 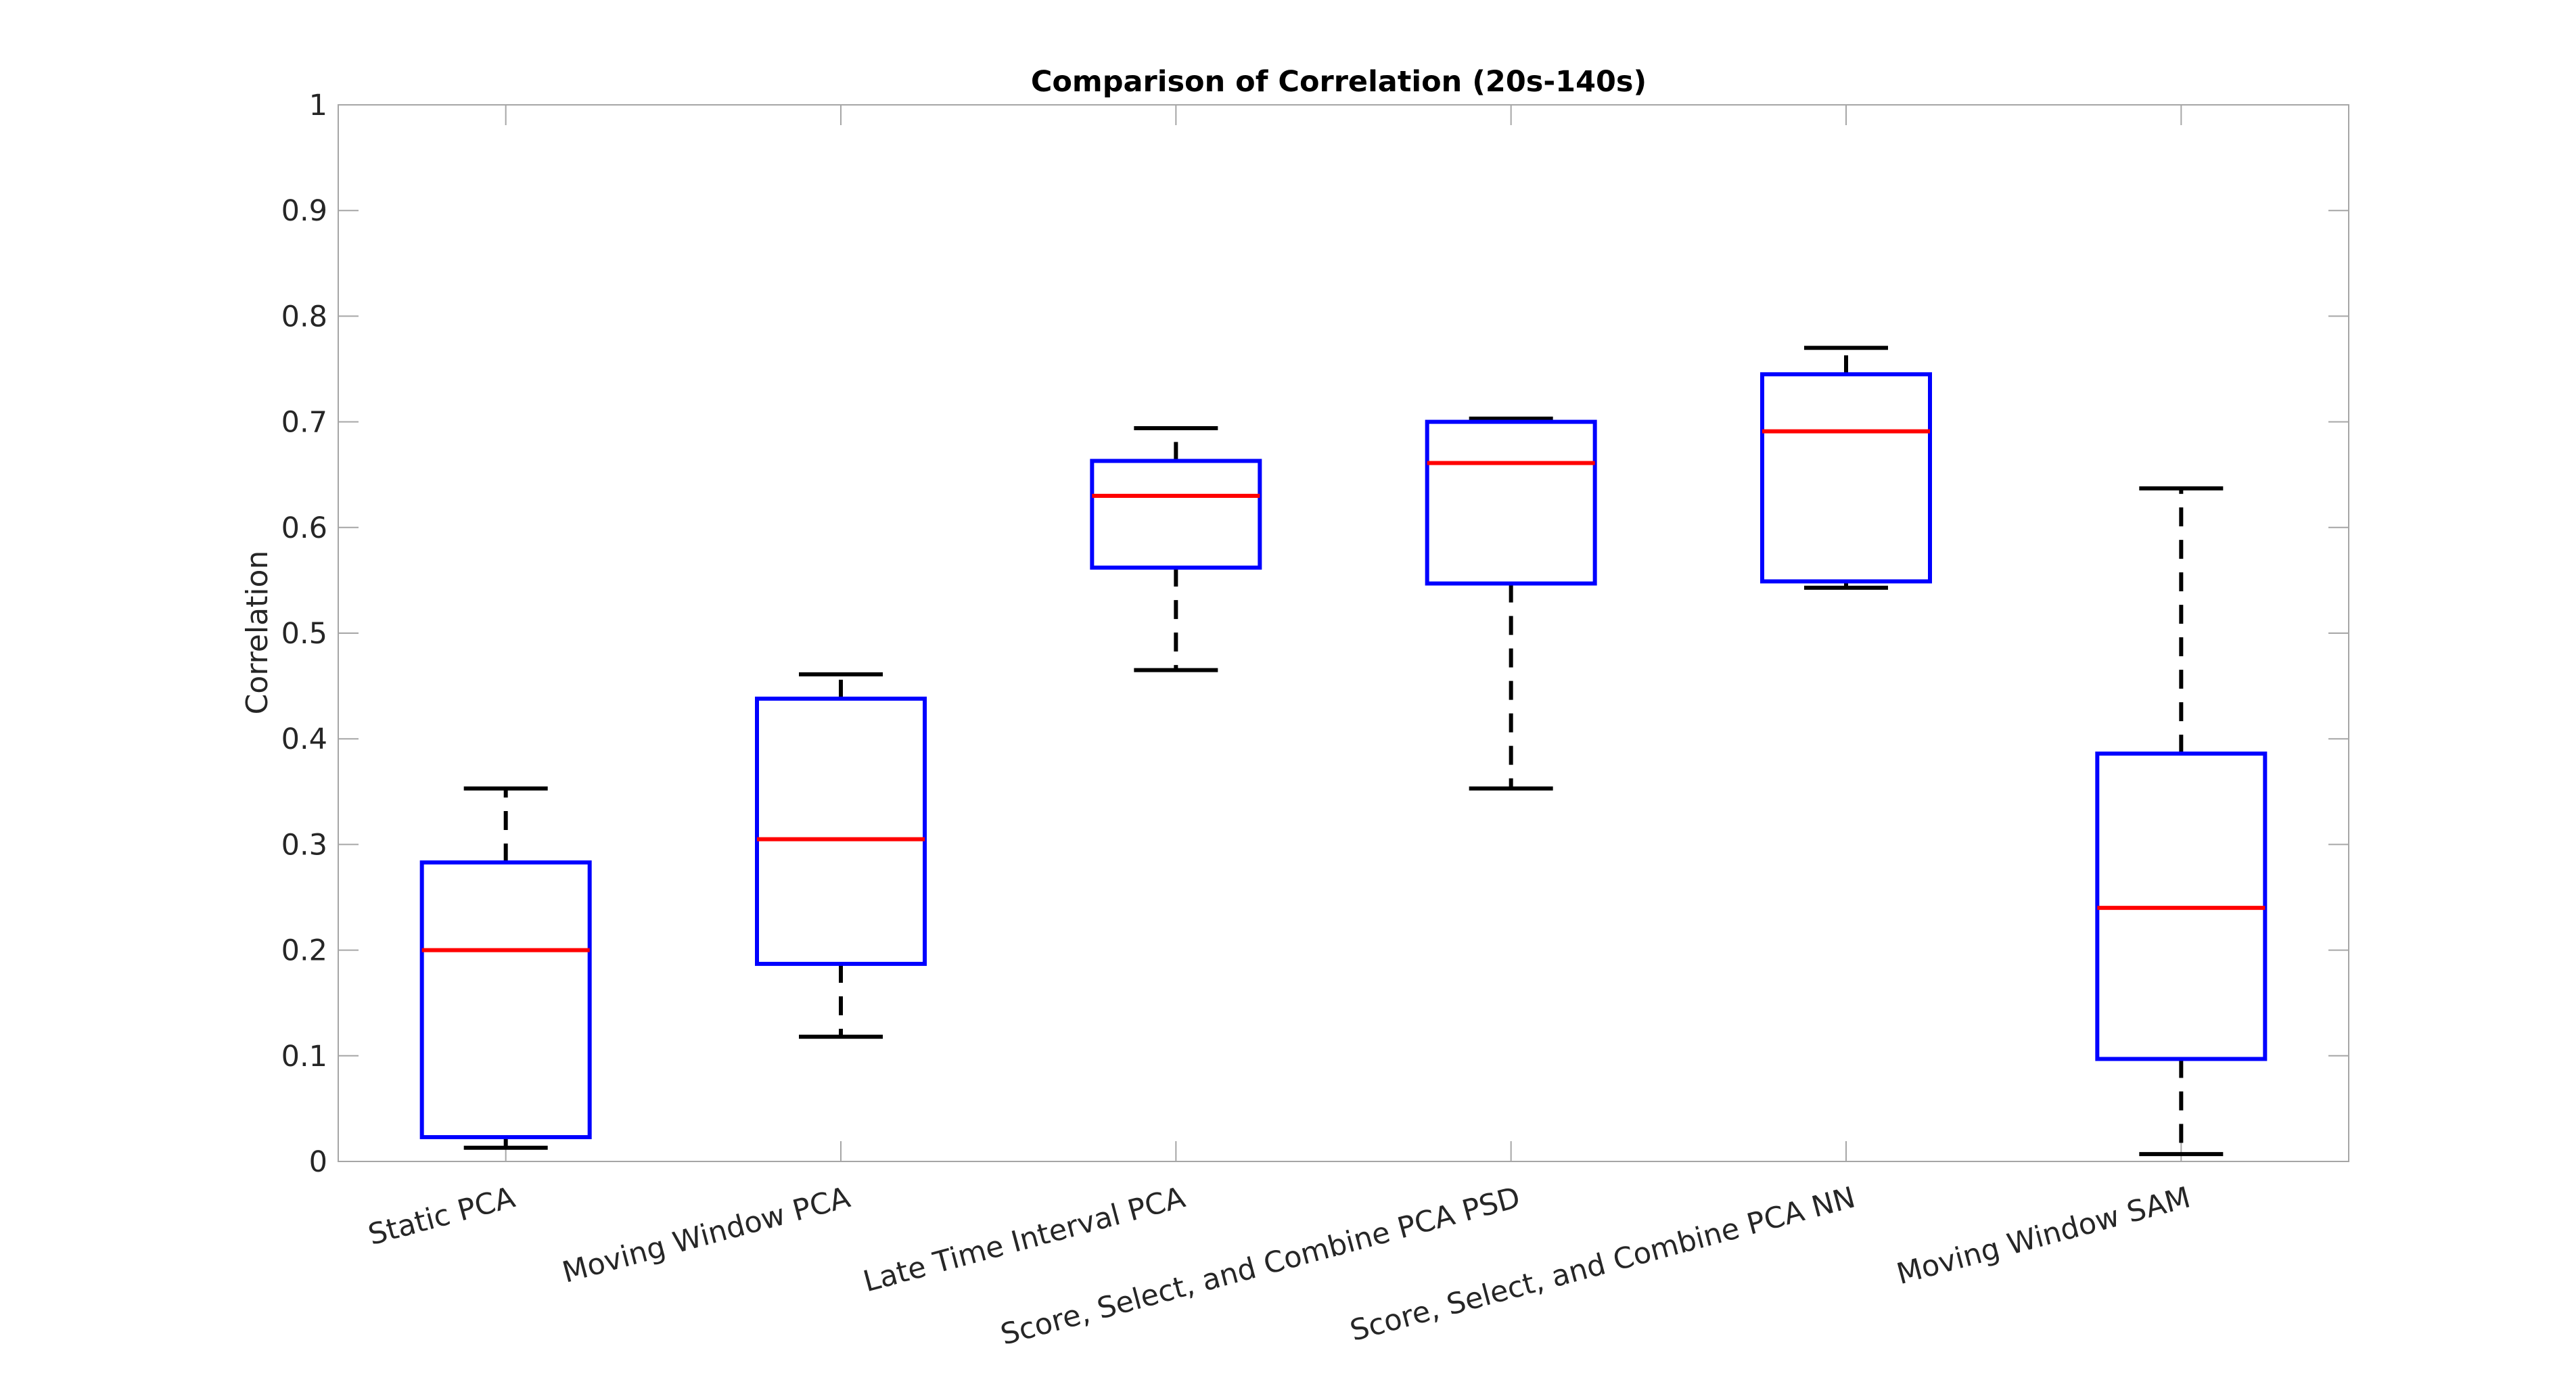 I want to click on y-tick-label: 0.3, so click(x=304, y=845).